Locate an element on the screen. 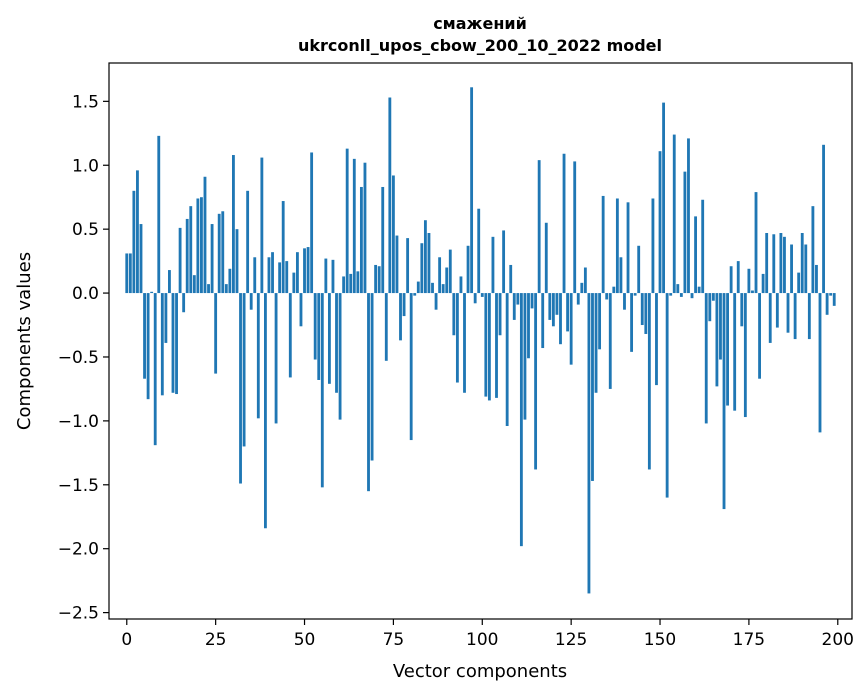  y-tick-label: −0.5 is located at coordinates (78, 358).